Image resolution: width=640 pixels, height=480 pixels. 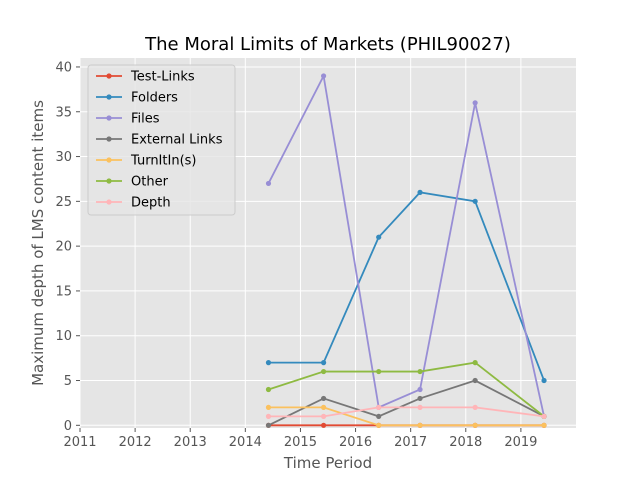 What do you see at coordinates (63, 202) in the screenshot?
I see `y-tick-label: 25` at bounding box center [63, 202].